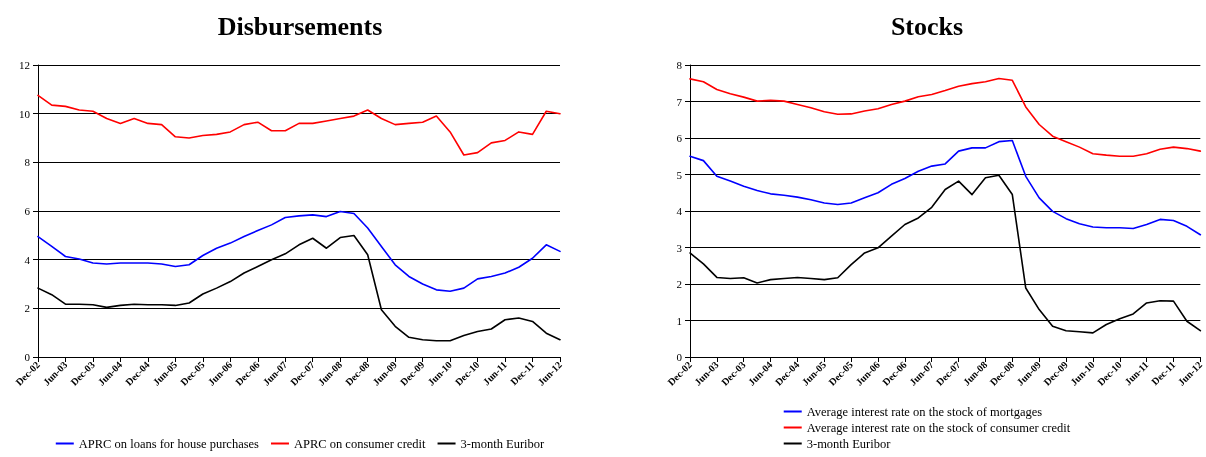 This screenshot has height=457, width=1206. Describe the element at coordinates (924, 411) in the screenshot. I see `legend-label: Average interest rate on the stock of mortgages` at that location.